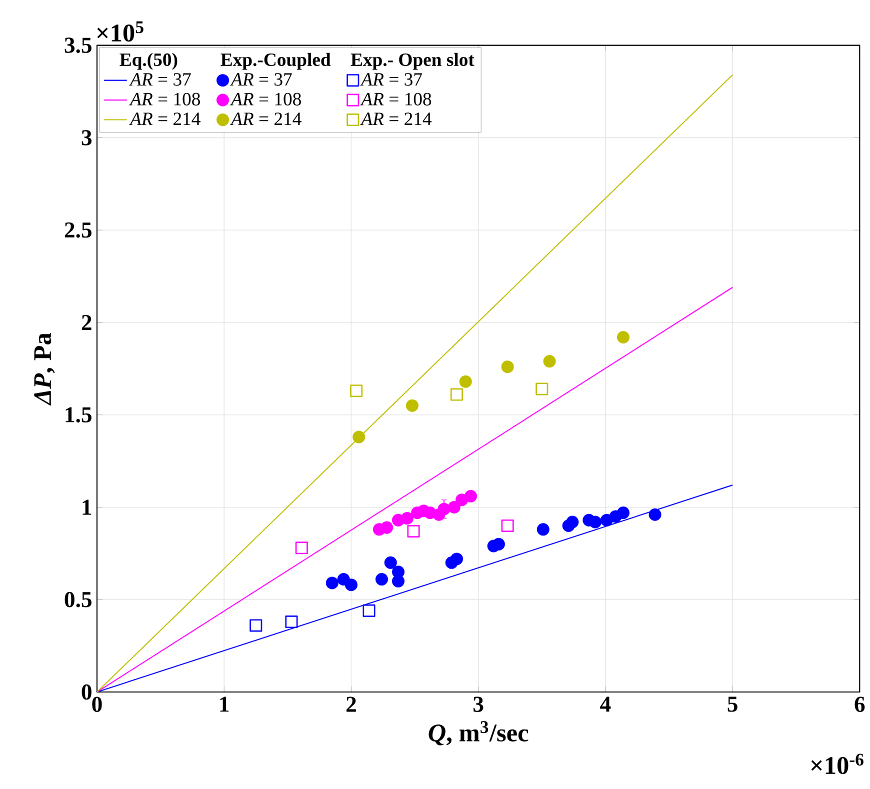 This screenshot has height=789, width=870. What do you see at coordinates (78, 600) in the screenshot?
I see `y-tick-label: 0.5` at bounding box center [78, 600].